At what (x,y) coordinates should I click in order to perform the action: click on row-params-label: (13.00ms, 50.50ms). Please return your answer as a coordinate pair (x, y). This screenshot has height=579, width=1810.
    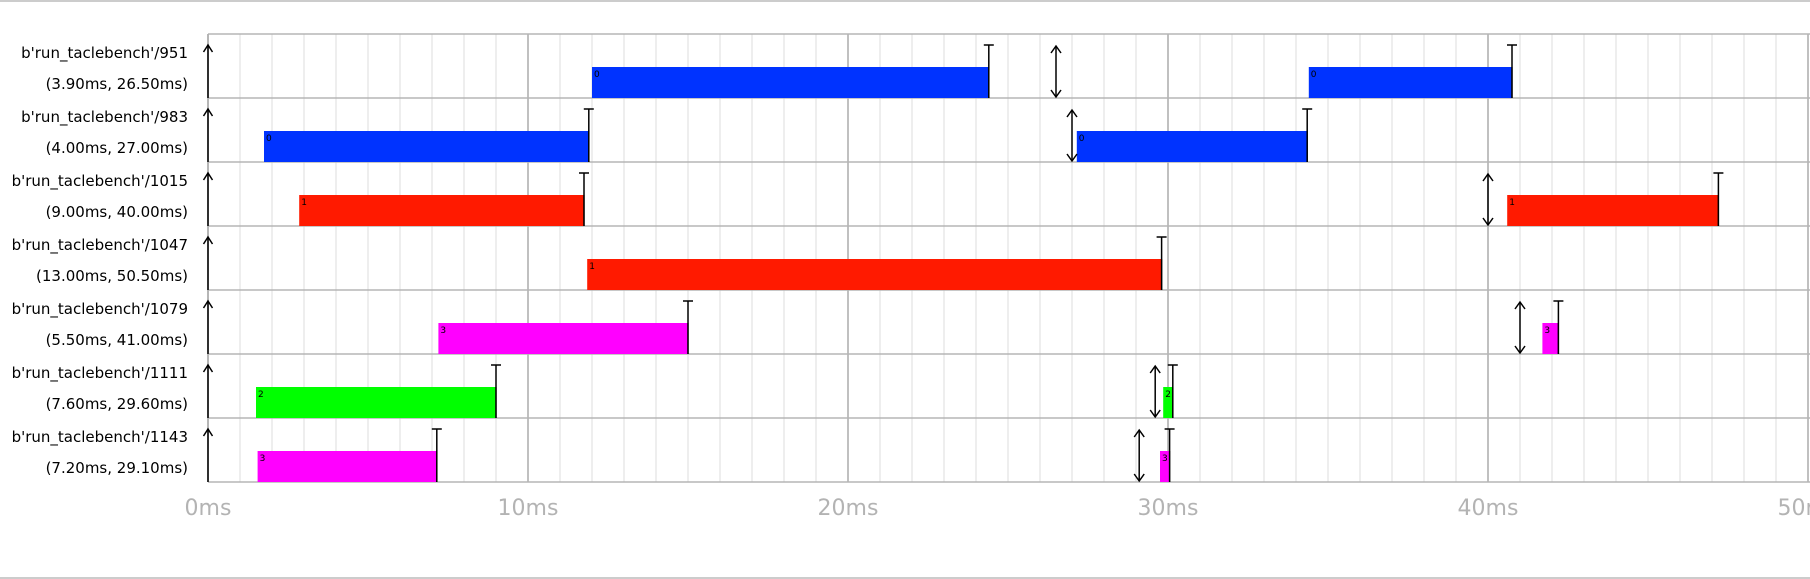
    Looking at the image, I should click on (112, 276).